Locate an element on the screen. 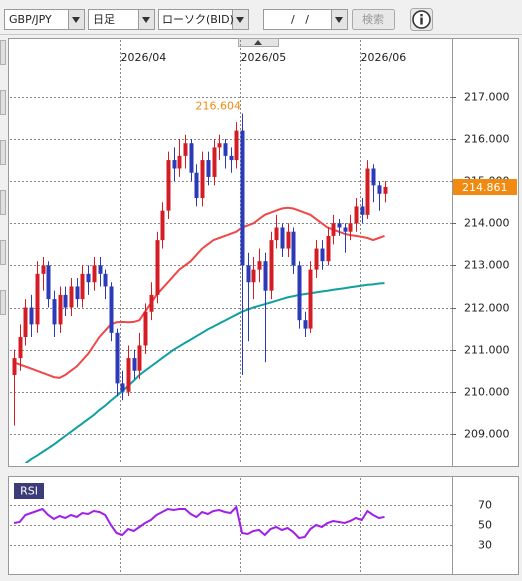 The image size is (522, 581). info-button is located at coordinates (421, 19).